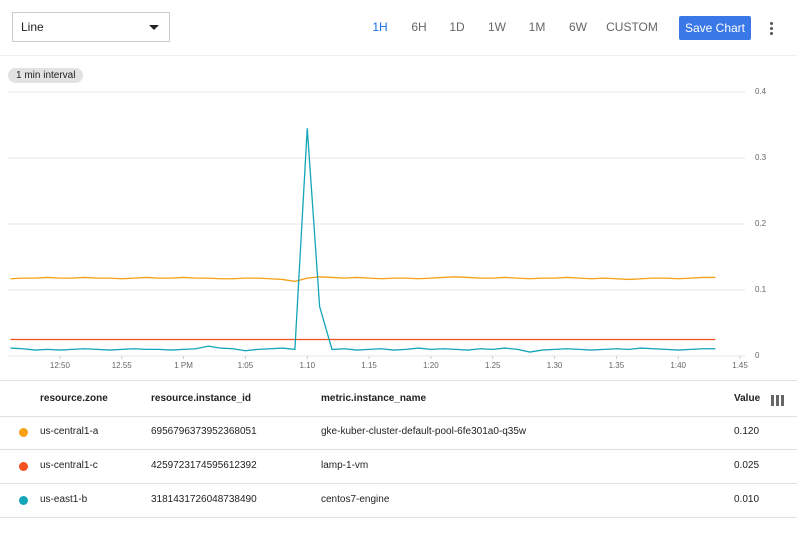 The image size is (797, 535). What do you see at coordinates (497, 27) in the screenshot?
I see `range-button: 1W` at bounding box center [497, 27].